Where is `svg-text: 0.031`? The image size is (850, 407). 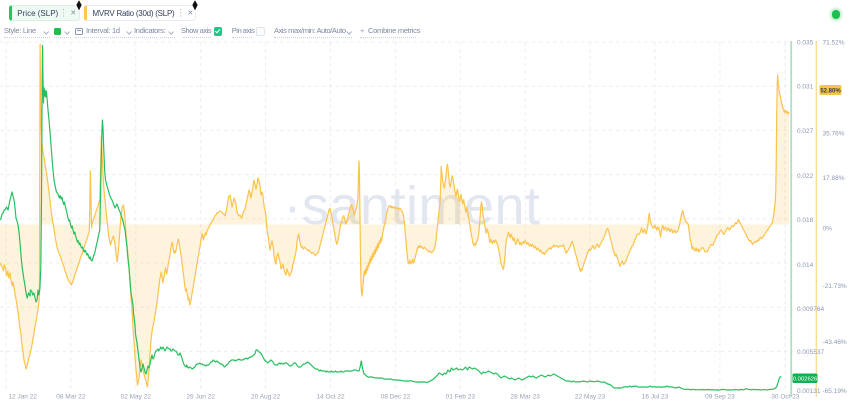 svg-text: 0.031 is located at coordinates (805, 87).